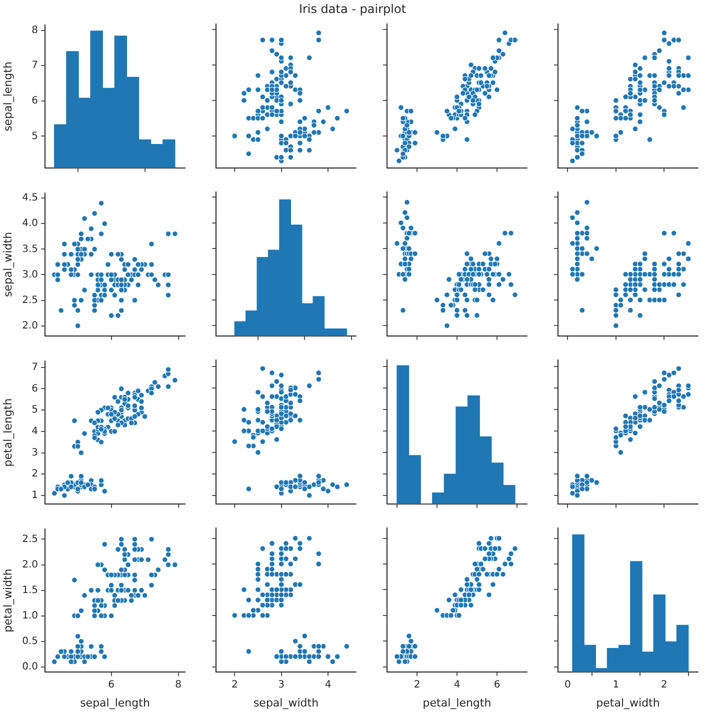  What do you see at coordinates (30, 198) in the screenshot?
I see `y-tick-label: 4.5` at bounding box center [30, 198].